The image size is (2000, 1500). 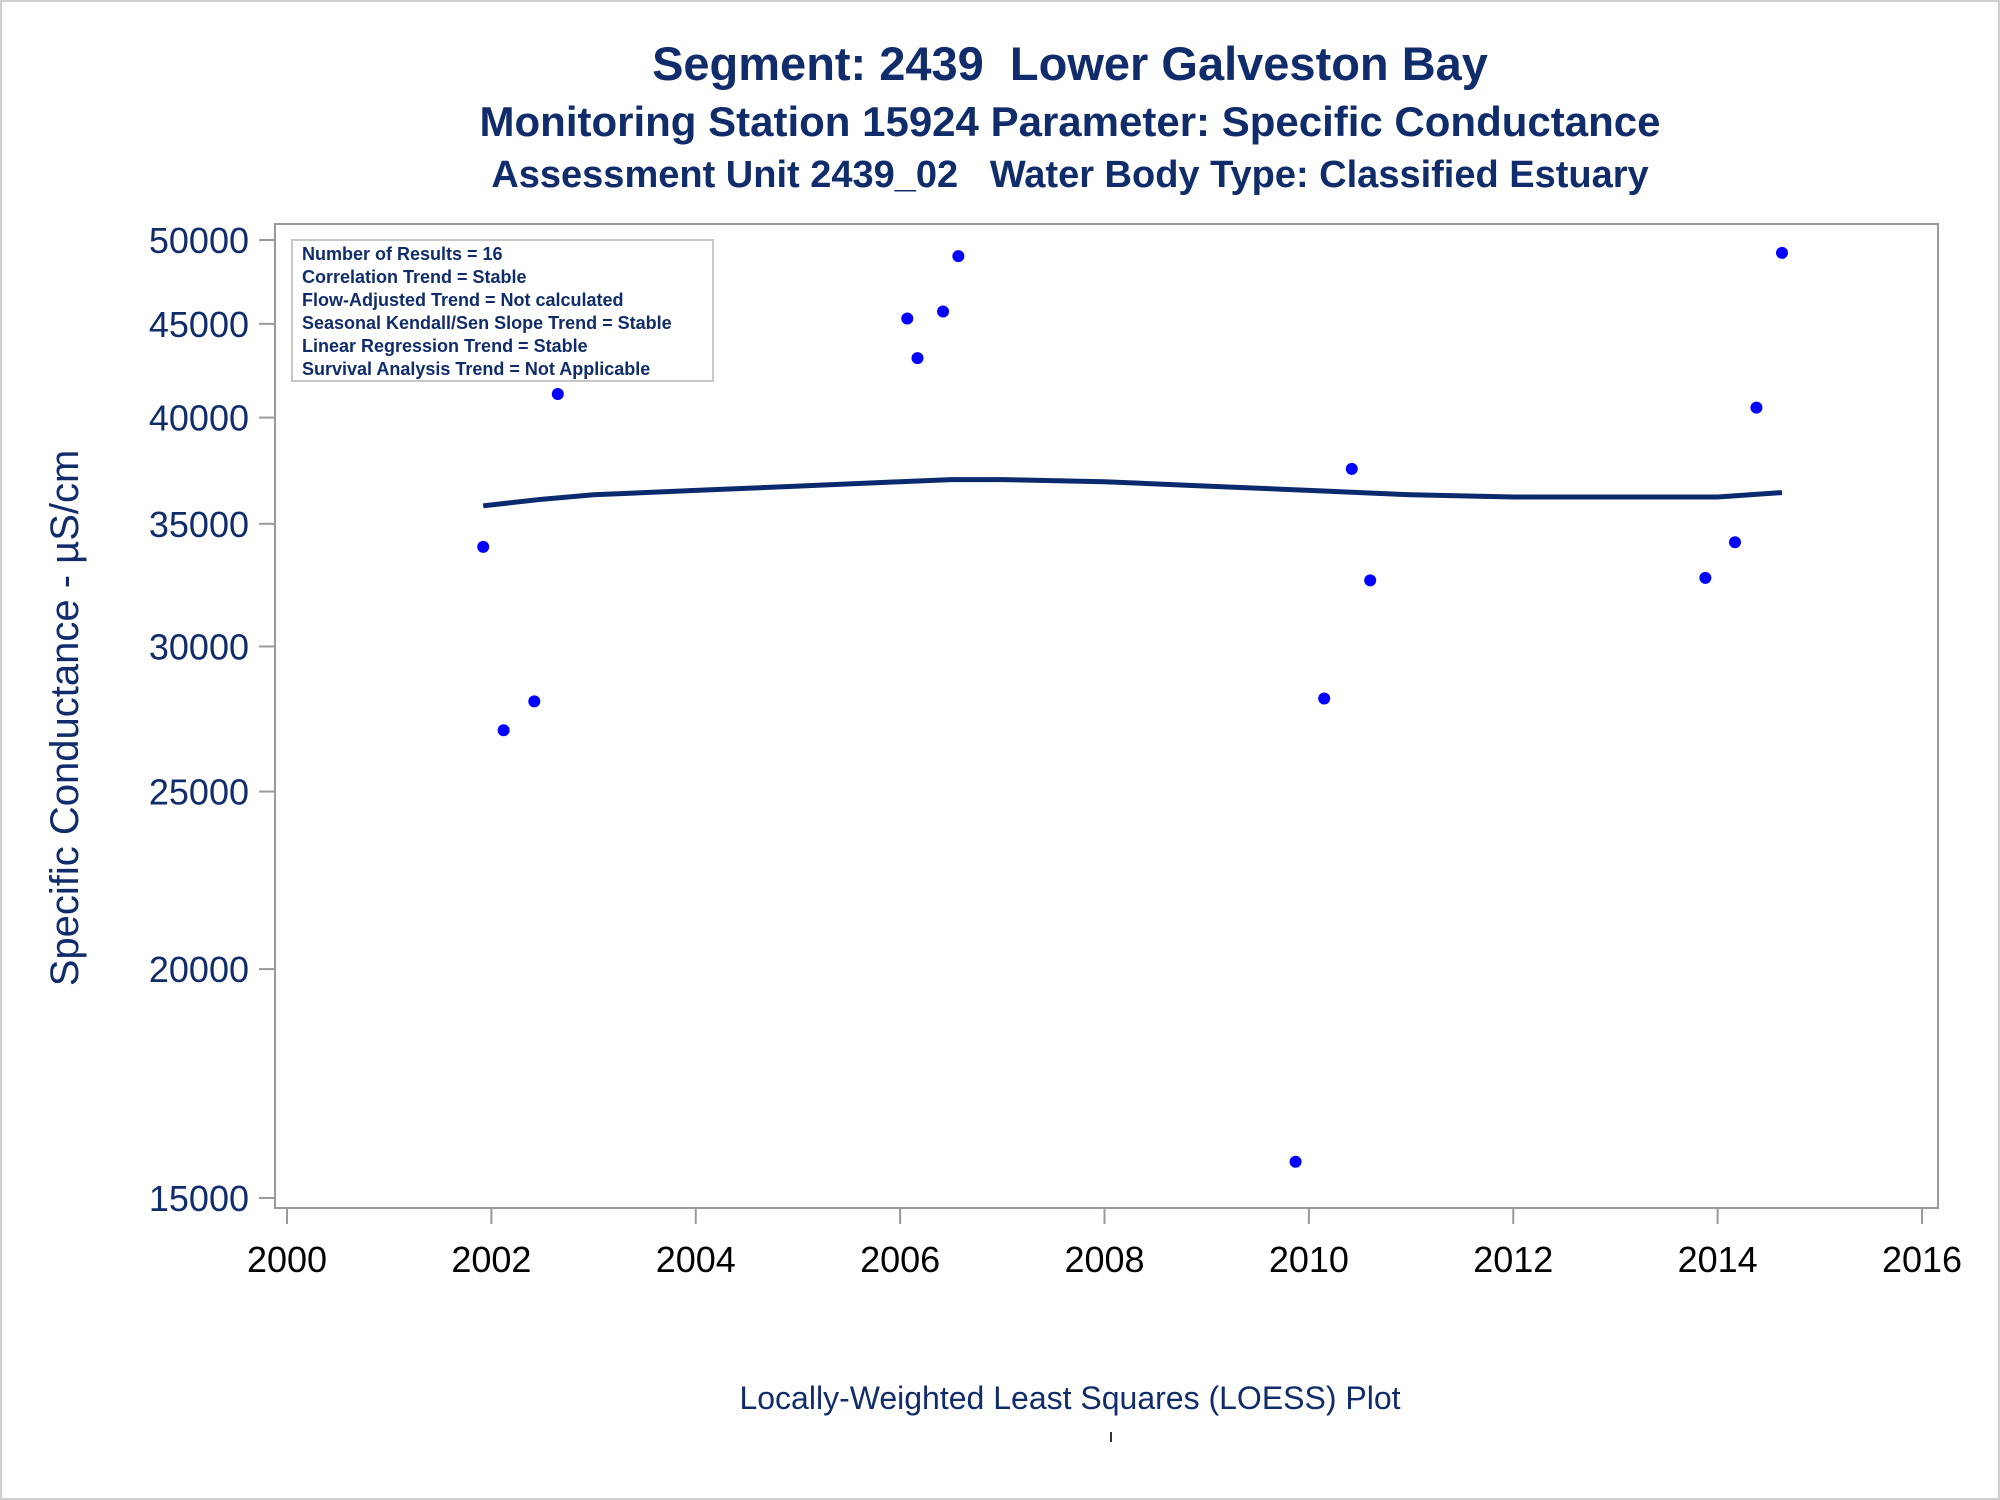 I want to click on footer-mark, so click(x=1111, y=1437).